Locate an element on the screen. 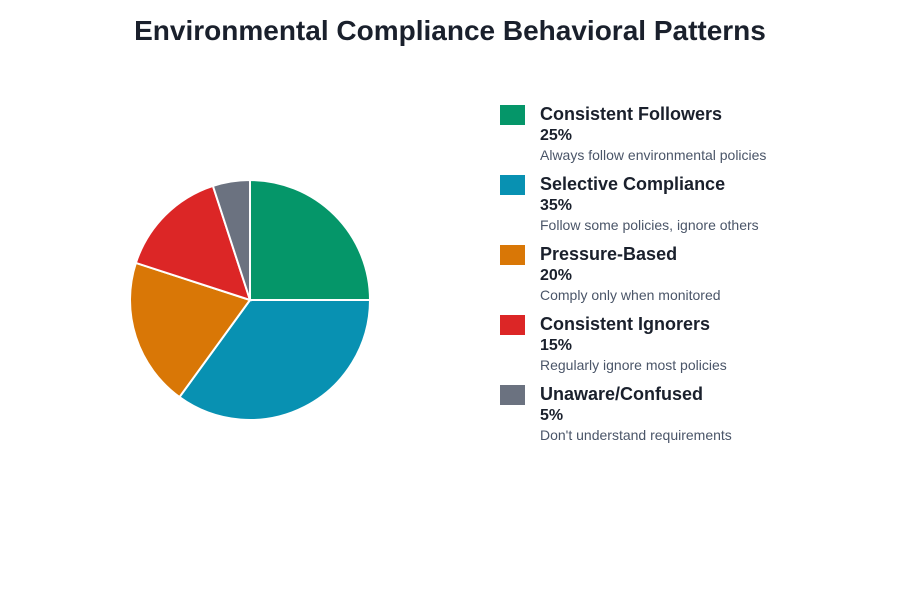  legend-value: 25% is located at coordinates (556, 135).